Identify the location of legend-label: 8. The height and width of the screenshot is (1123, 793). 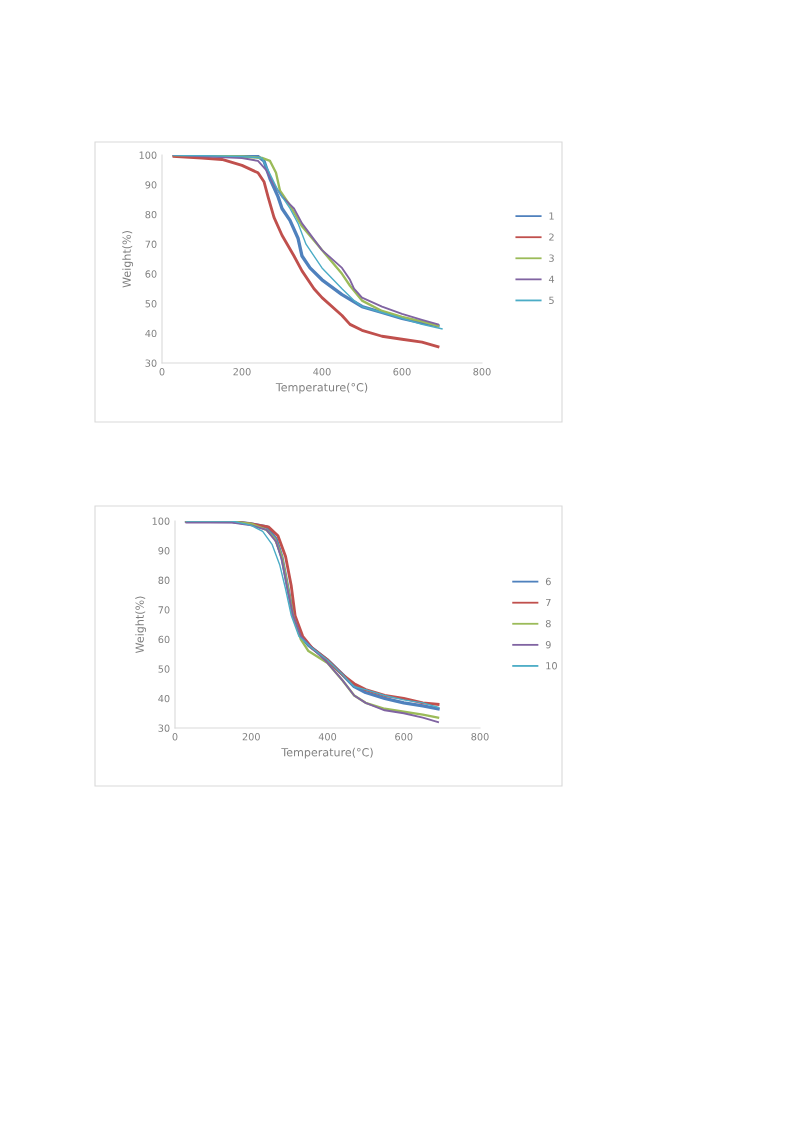
(548, 623).